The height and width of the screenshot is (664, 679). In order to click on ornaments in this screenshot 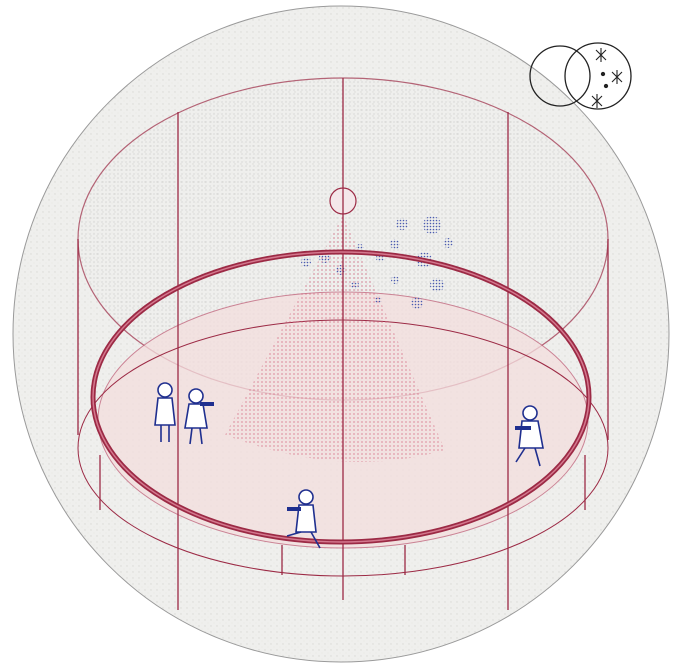, I will do `click(377, 262)`.